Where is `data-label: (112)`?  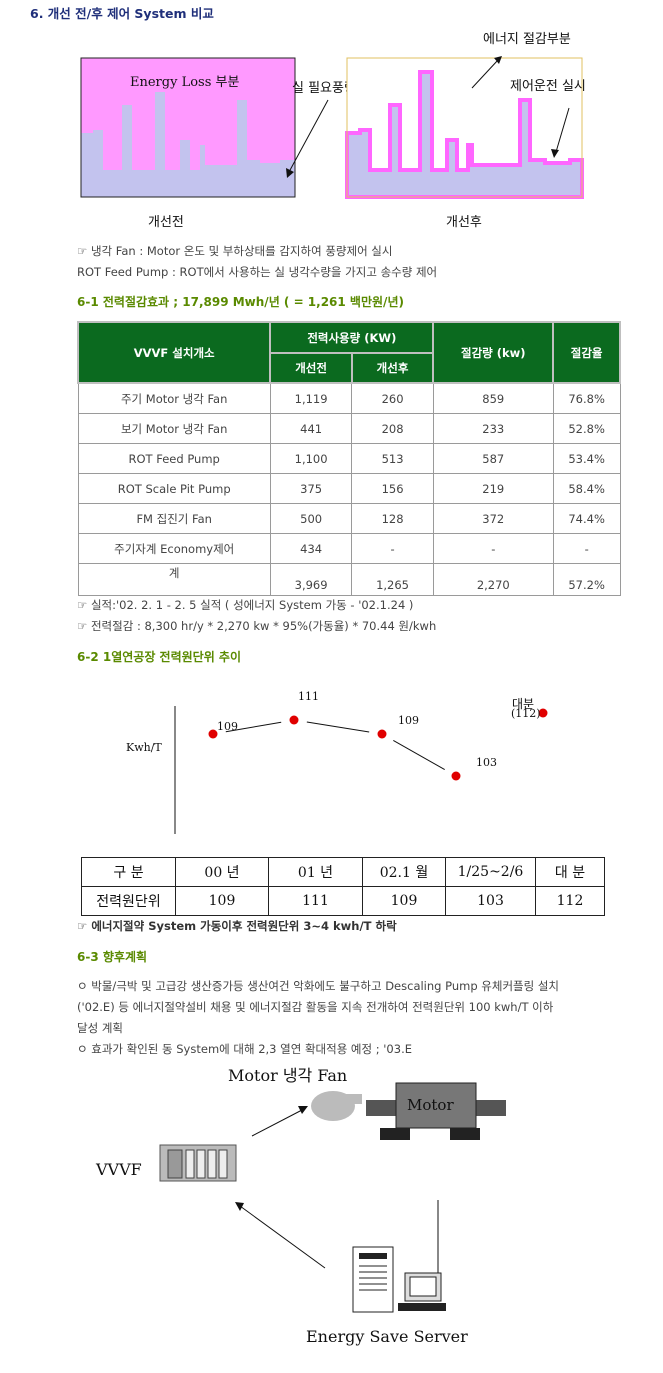 data-label: (112) is located at coordinates (526, 713).